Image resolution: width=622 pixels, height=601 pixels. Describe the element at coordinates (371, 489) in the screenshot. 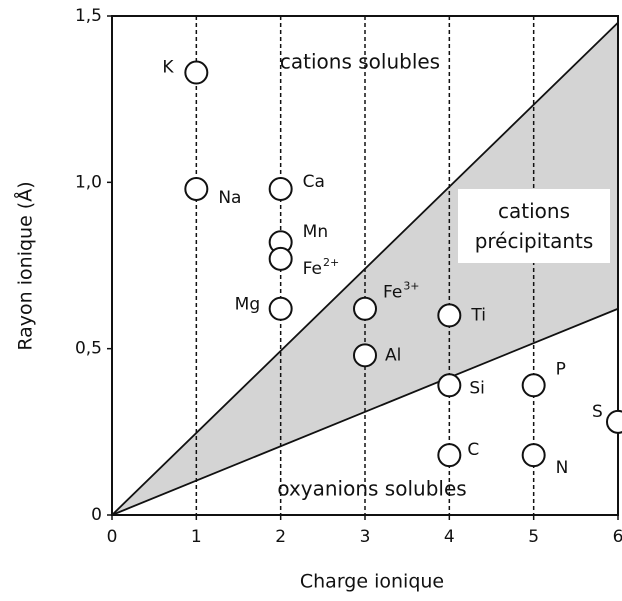

I see `annotation: oxyanions solubles` at that location.